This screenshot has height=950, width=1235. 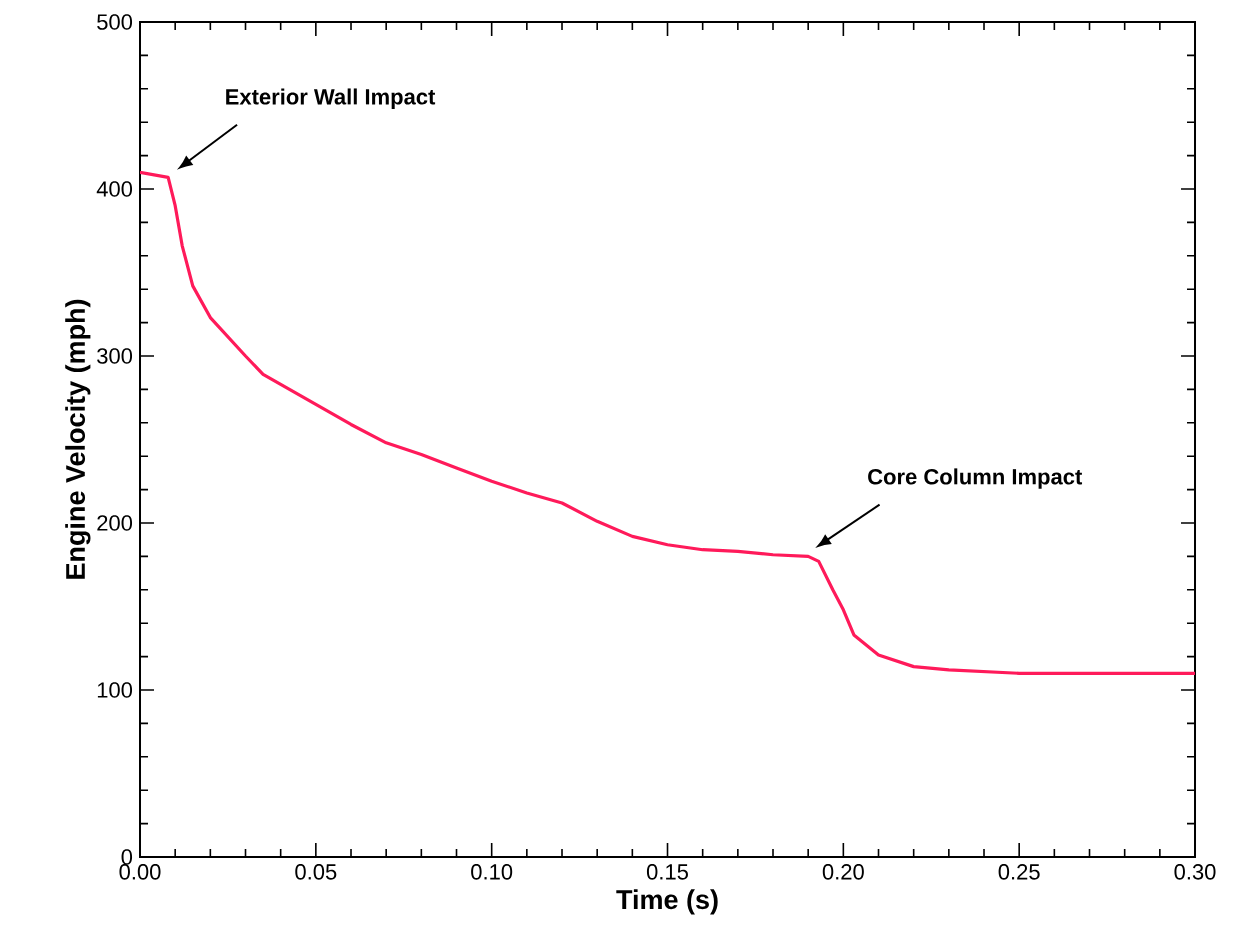 I want to click on x-tick-label: 0.20, so click(x=843, y=872).